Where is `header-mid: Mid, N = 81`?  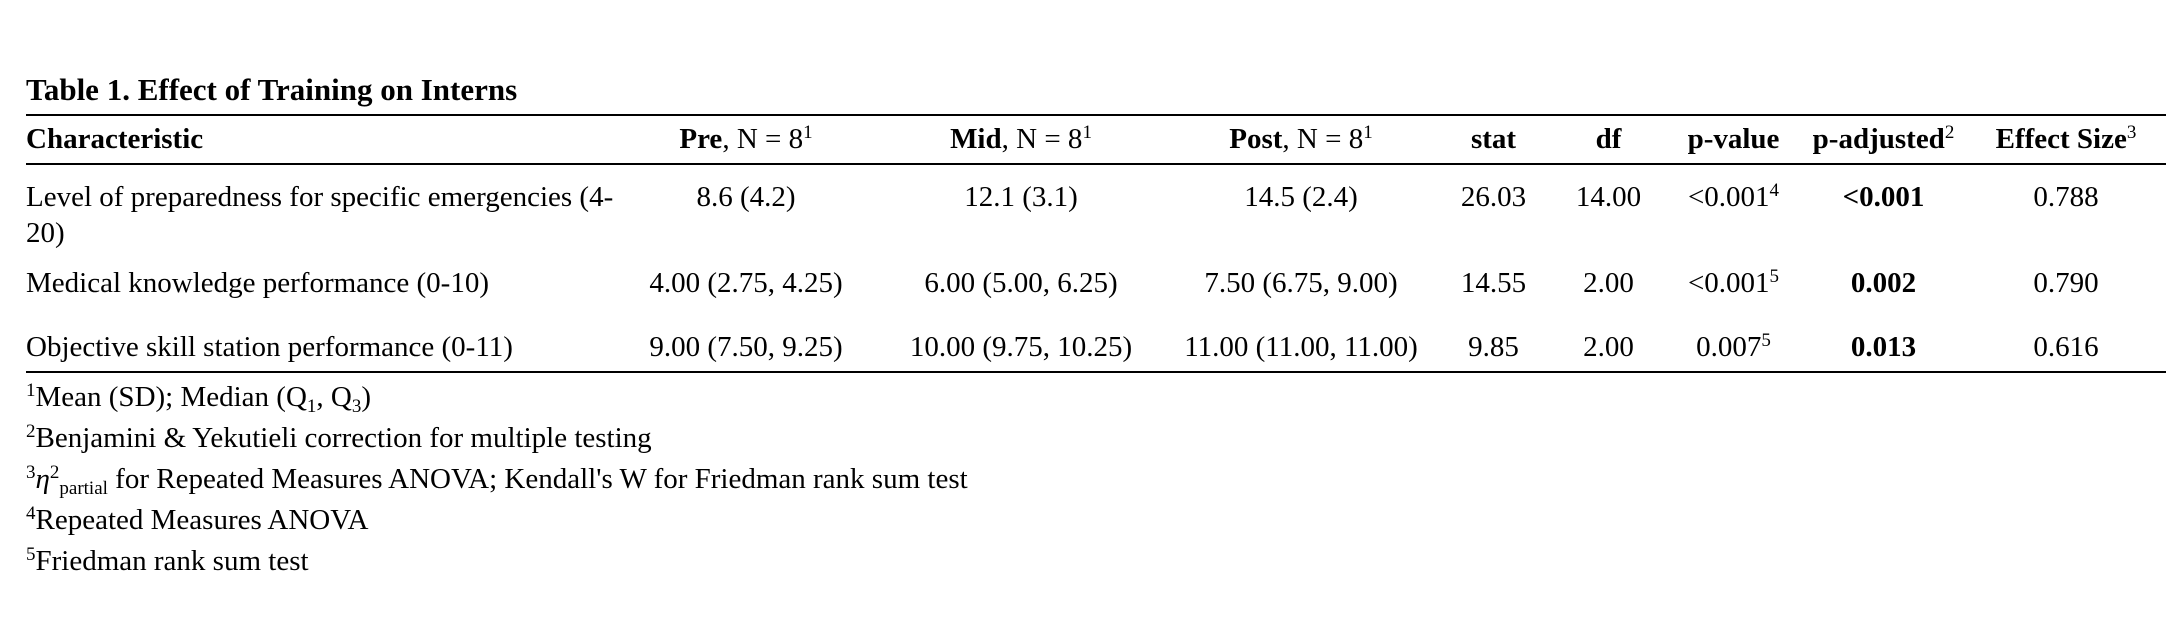 header-mid: Mid, N = 81 is located at coordinates (1021, 138).